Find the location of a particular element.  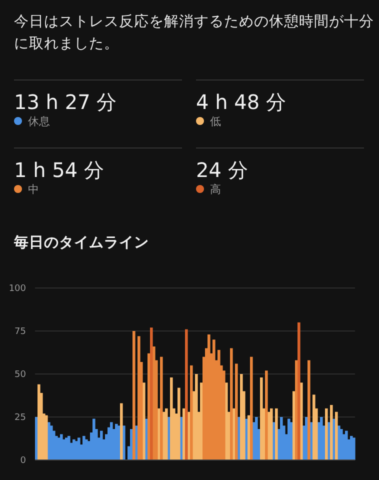

text: 1 h 54 分 is located at coordinates (59, 170).